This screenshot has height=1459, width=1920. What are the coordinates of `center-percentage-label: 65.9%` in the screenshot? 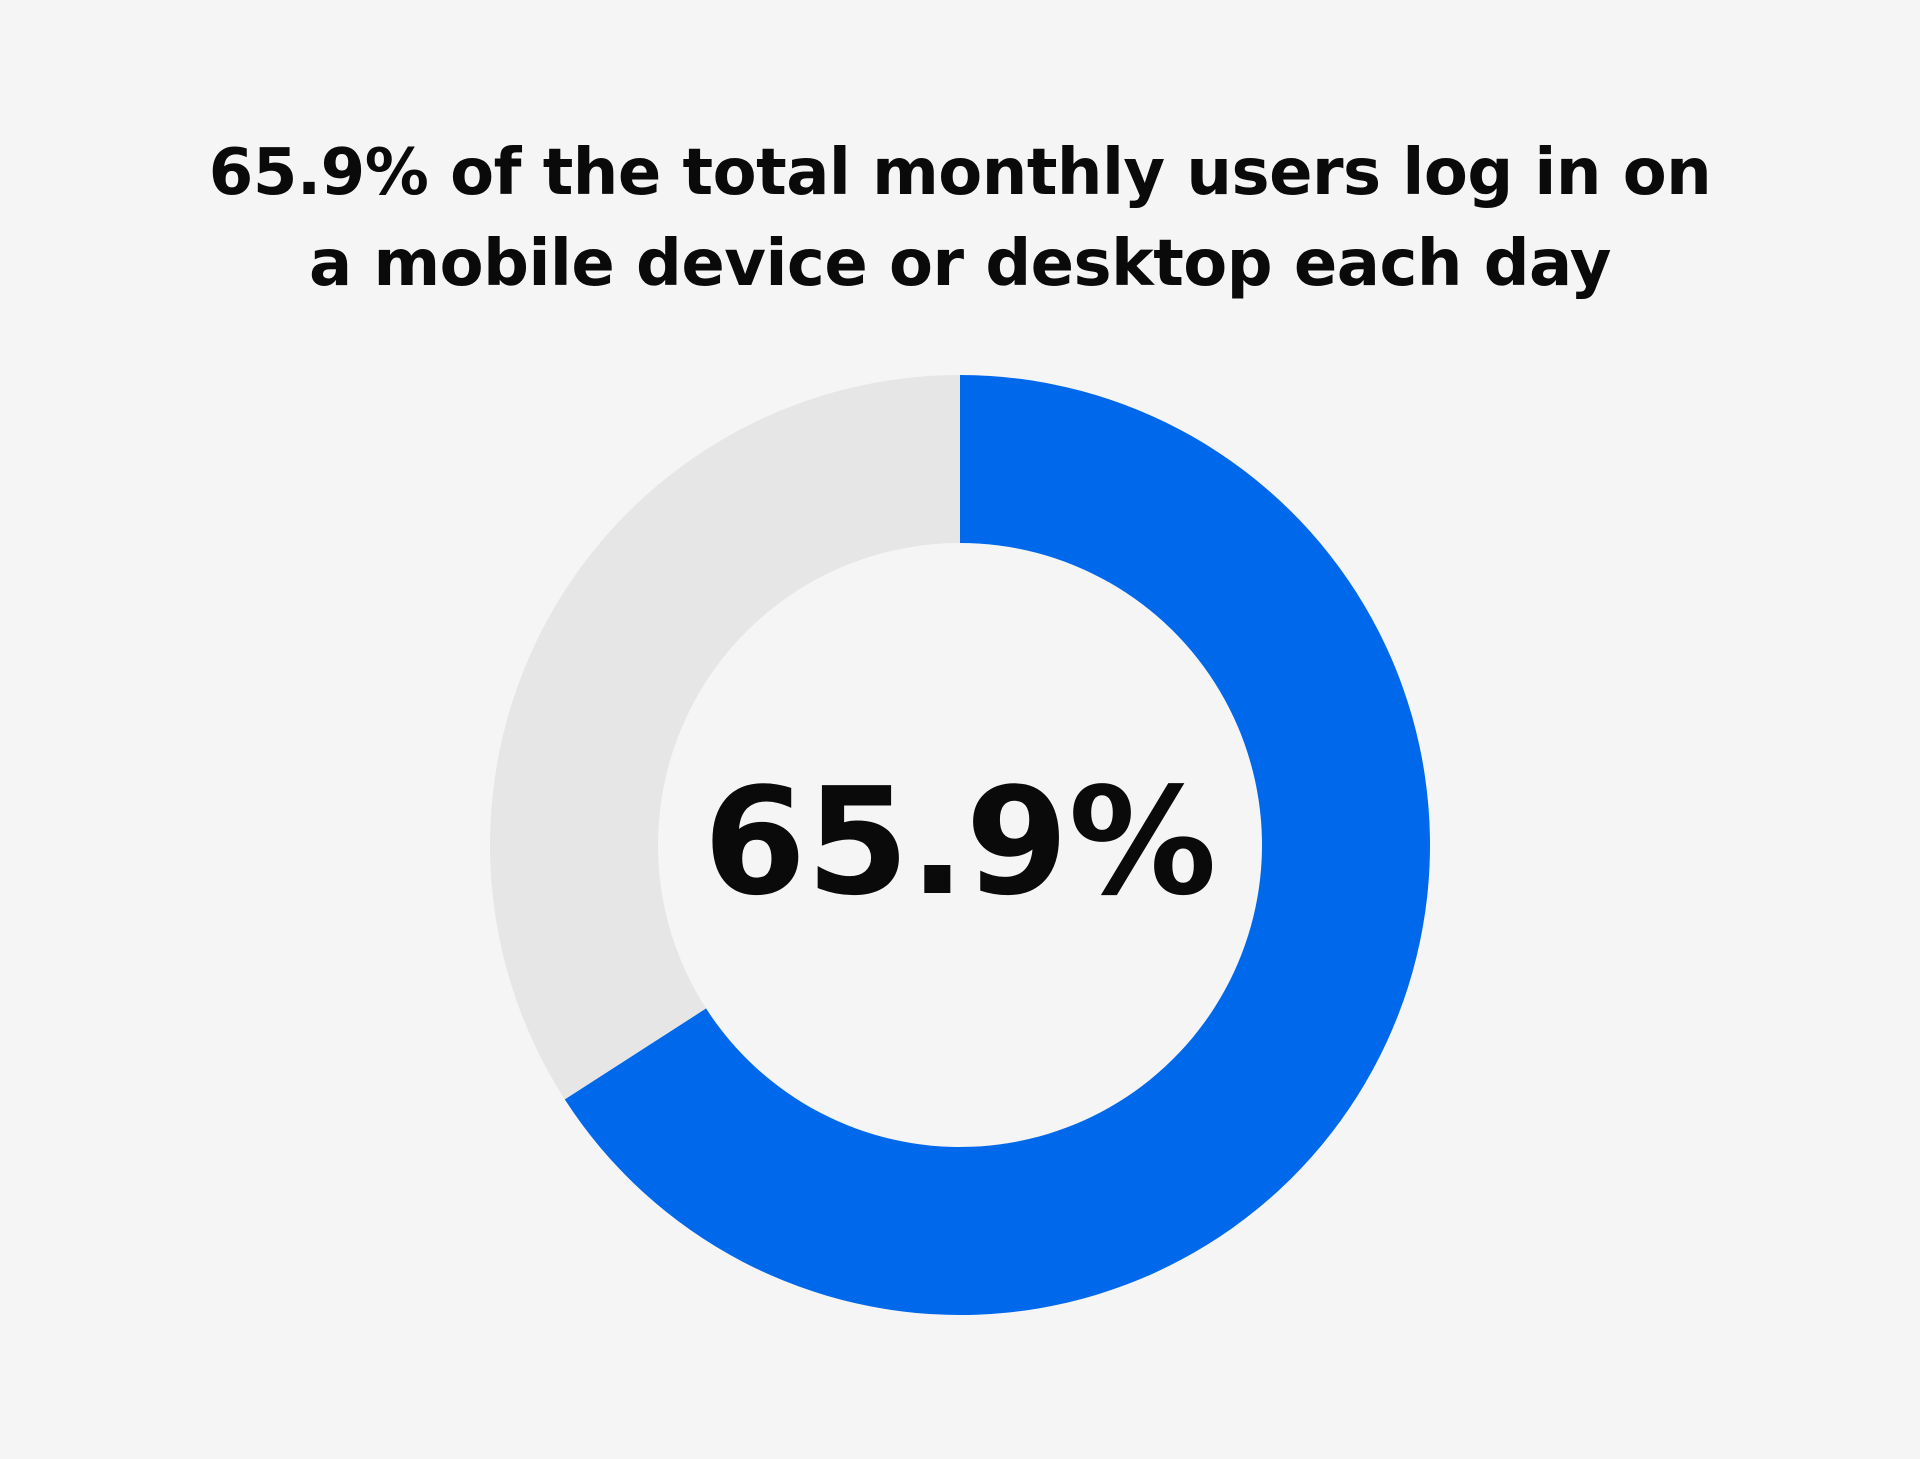 It's located at (959, 842).